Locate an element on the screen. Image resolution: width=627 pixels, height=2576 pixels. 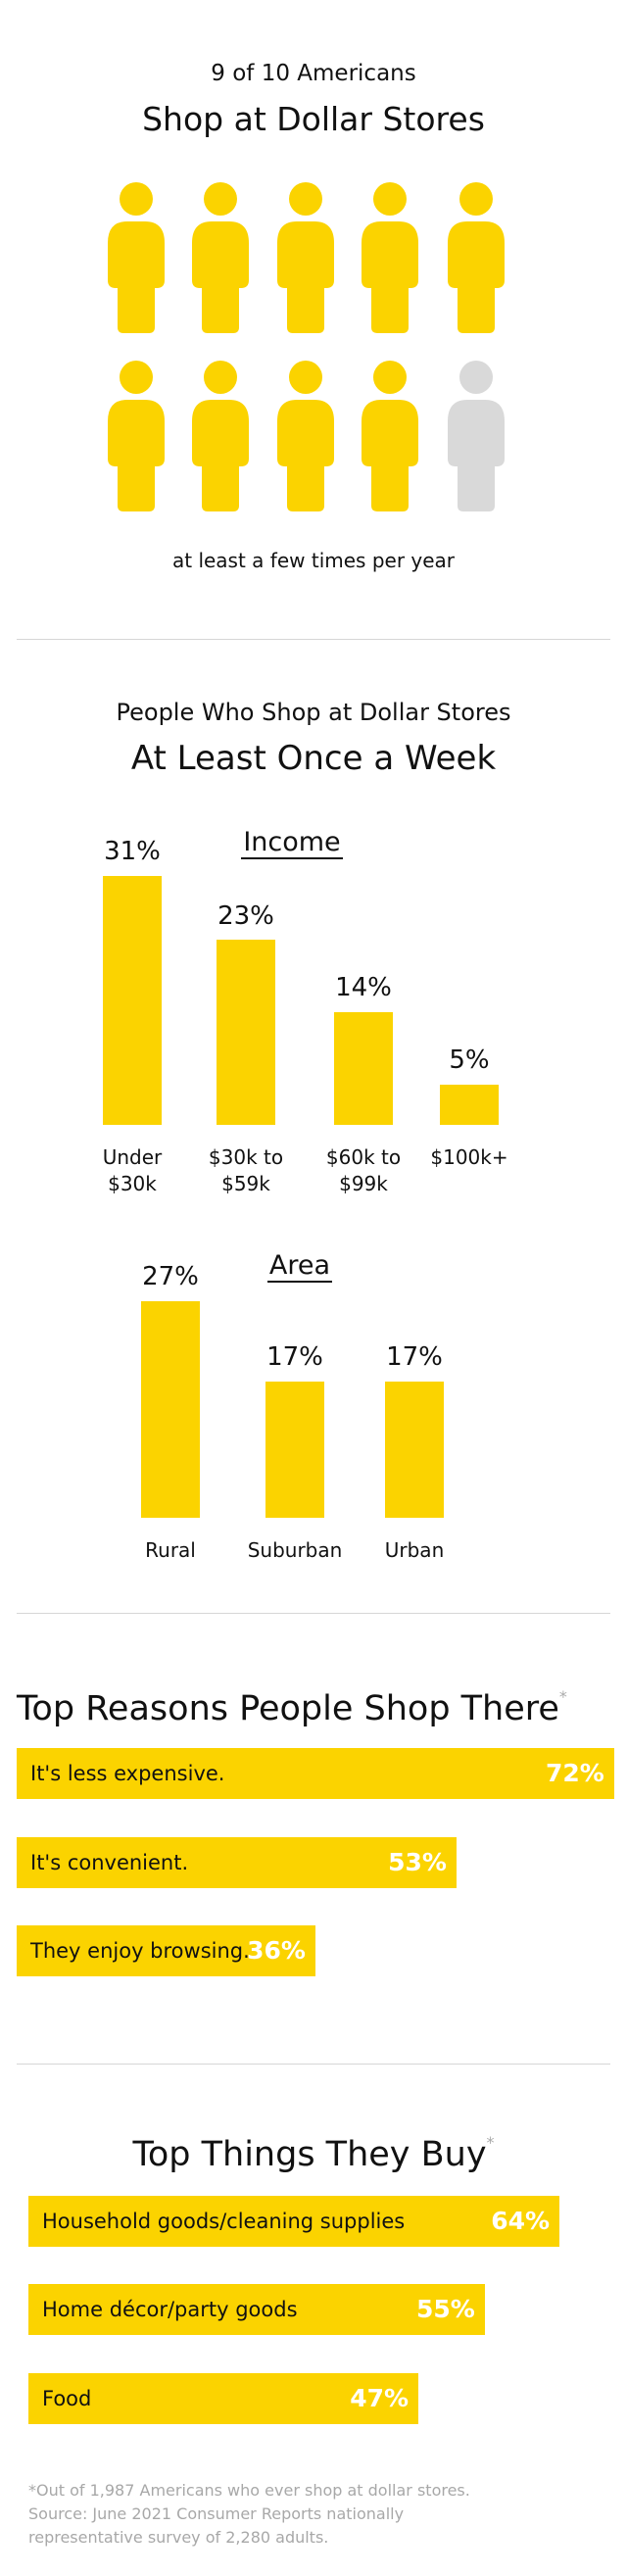
chart-title-text: Top Reasons People Shop There is located at coordinates (288, 1708).